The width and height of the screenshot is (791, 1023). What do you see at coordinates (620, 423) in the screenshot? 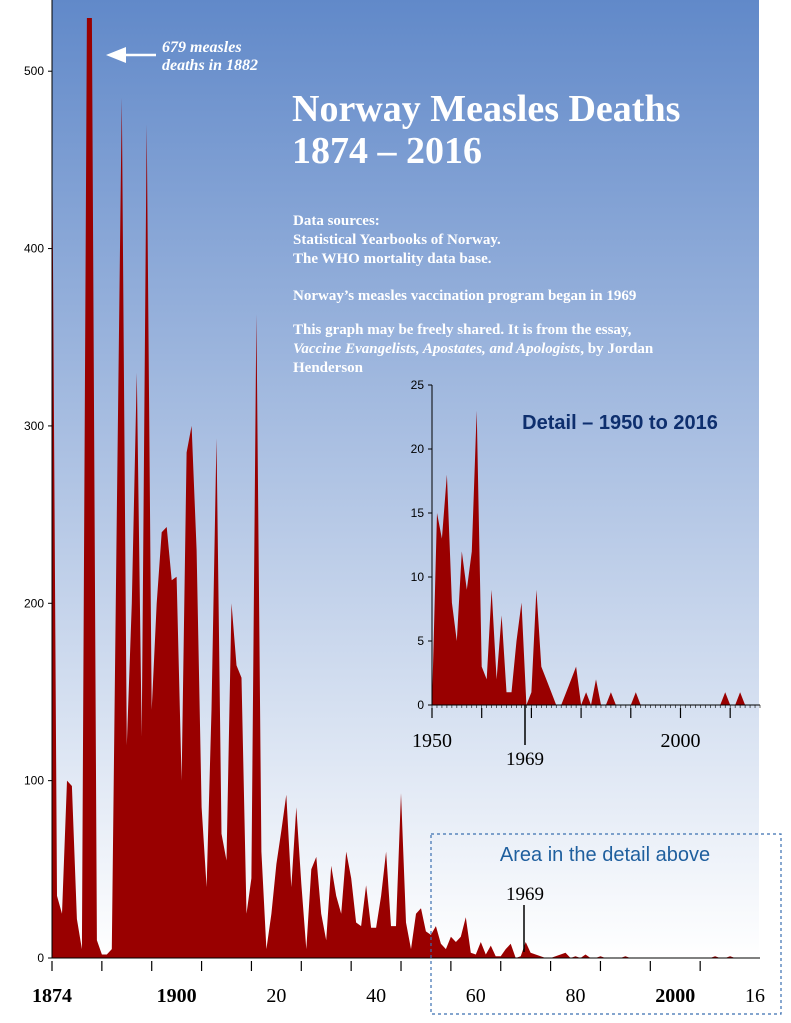
I see `detail-title: Detail – 1950 to 2016` at bounding box center [620, 423].